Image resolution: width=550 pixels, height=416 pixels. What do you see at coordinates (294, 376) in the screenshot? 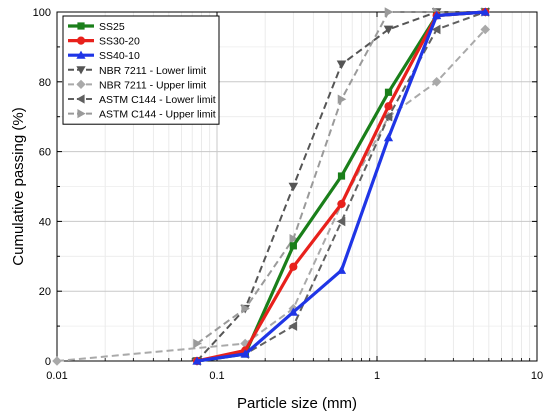
I see `x-tick-labels: 0.01 0.1 1 10` at bounding box center [294, 376].